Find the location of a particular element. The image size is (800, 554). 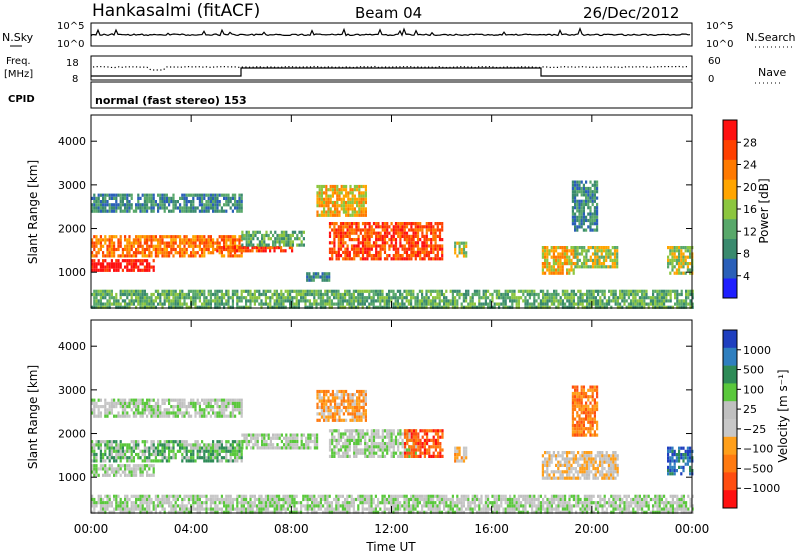

nave-dotted-trace is located at coordinates (390, 68).